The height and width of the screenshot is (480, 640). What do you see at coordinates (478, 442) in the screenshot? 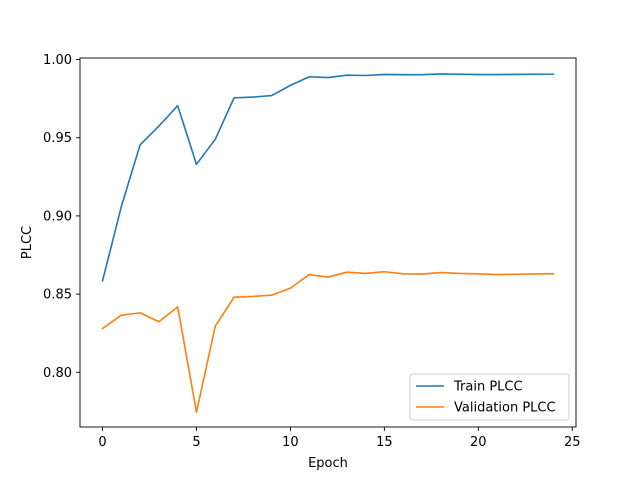
I see `x-tick-label: 20` at bounding box center [478, 442].